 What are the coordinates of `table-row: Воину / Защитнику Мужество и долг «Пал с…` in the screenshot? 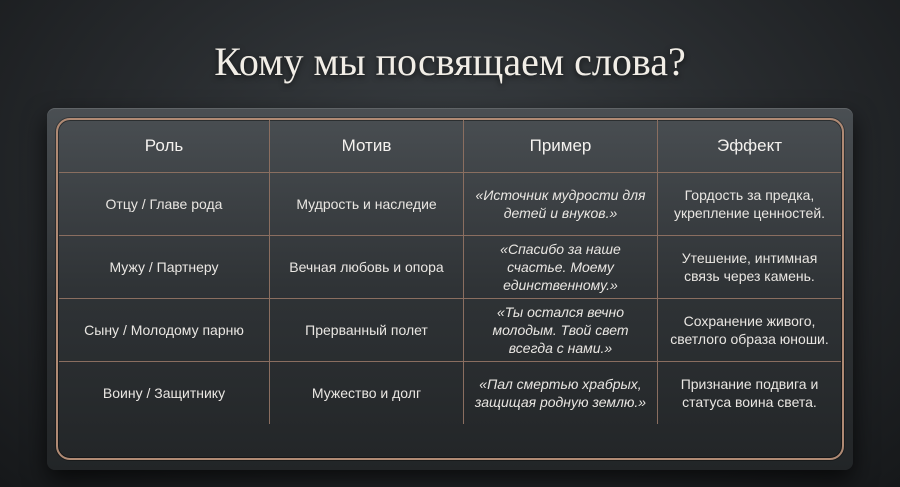 It's located at (450, 392).